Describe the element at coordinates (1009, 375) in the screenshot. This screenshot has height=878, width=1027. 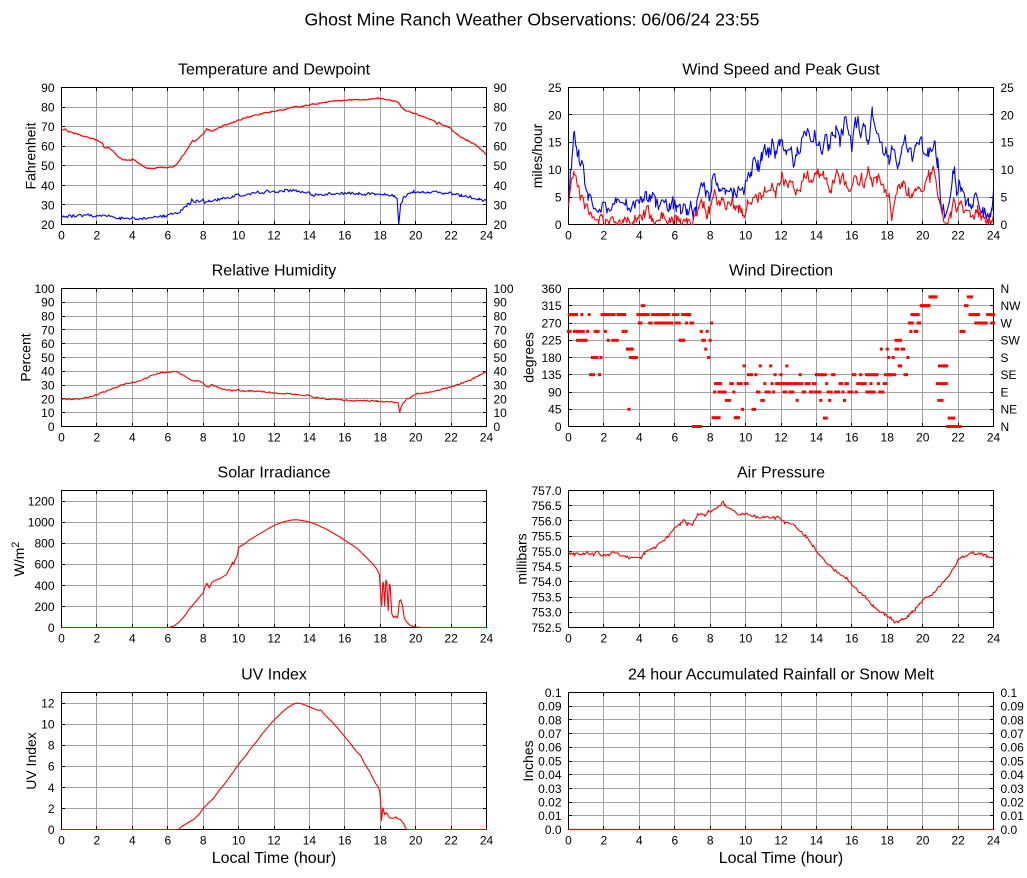
I see `svg-text: SE` at that location.